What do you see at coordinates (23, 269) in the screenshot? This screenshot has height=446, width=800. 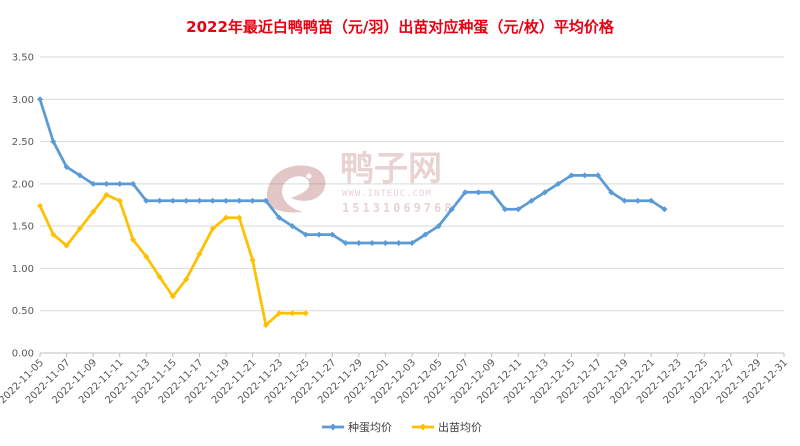 I see `y-tick-label: 1.00` at bounding box center [23, 269].